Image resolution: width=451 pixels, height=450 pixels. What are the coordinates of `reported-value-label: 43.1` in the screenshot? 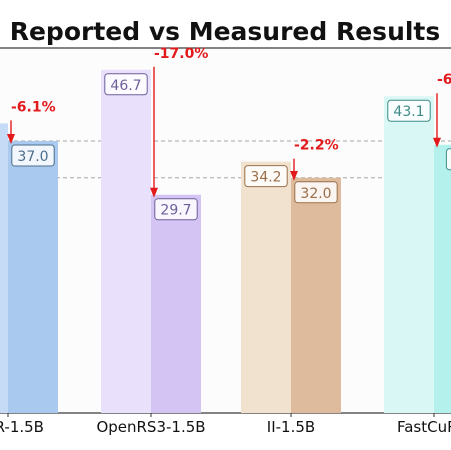 It's located at (408, 112).